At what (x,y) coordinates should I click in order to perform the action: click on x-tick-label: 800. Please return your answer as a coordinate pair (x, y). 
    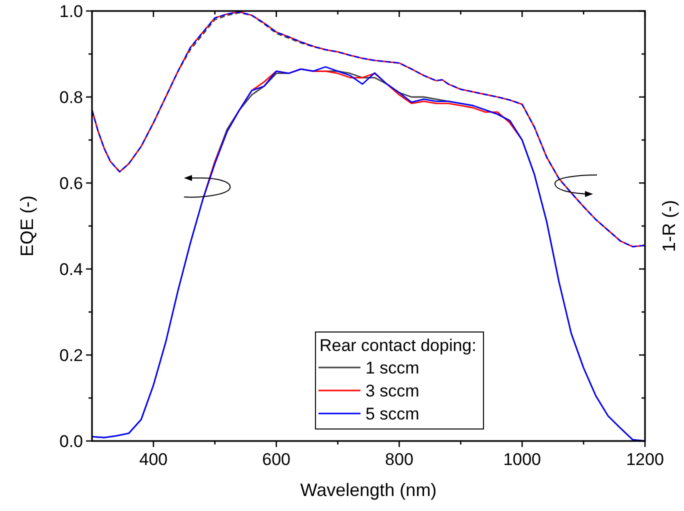
    Looking at the image, I should click on (399, 459).